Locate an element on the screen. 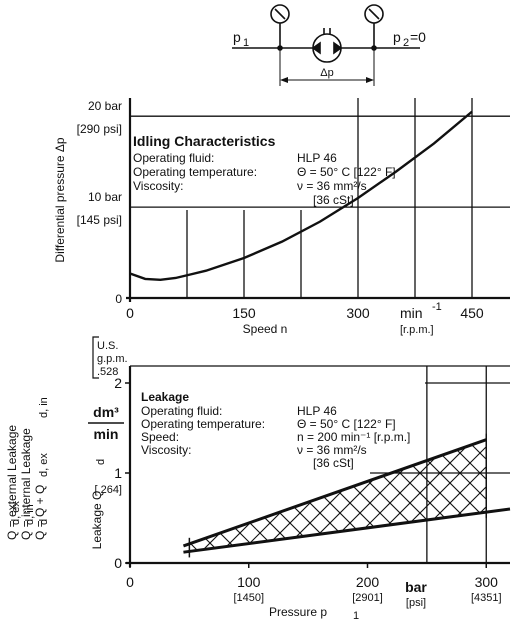  leakage-x-tick-label: 200 is located at coordinates (368, 582).